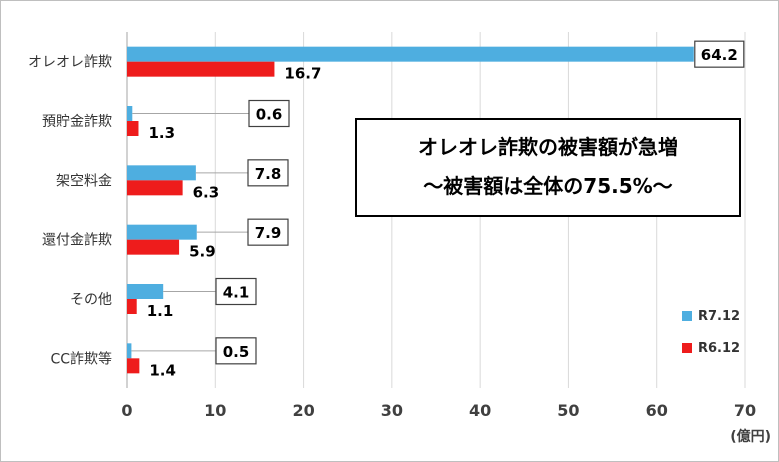  I want to click on annotation-border, so click(548, 167).